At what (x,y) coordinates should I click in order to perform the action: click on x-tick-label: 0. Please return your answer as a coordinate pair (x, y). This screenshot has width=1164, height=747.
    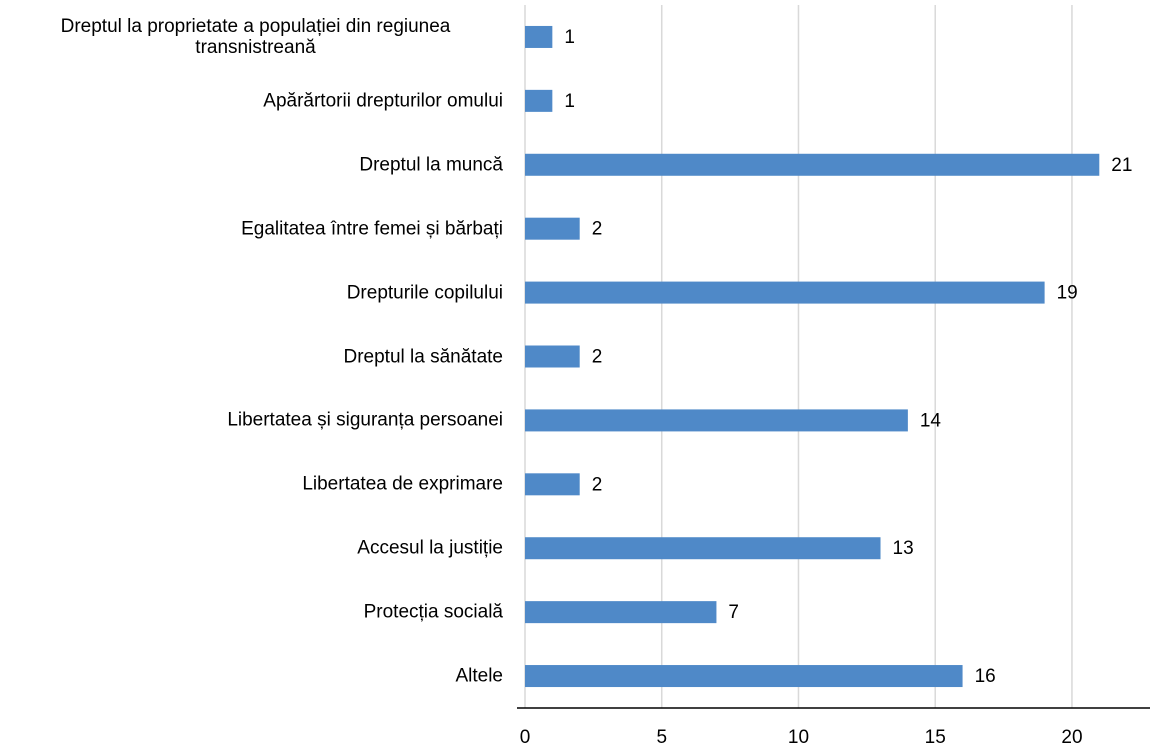
    Looking at the image, I should click on (525, 737).